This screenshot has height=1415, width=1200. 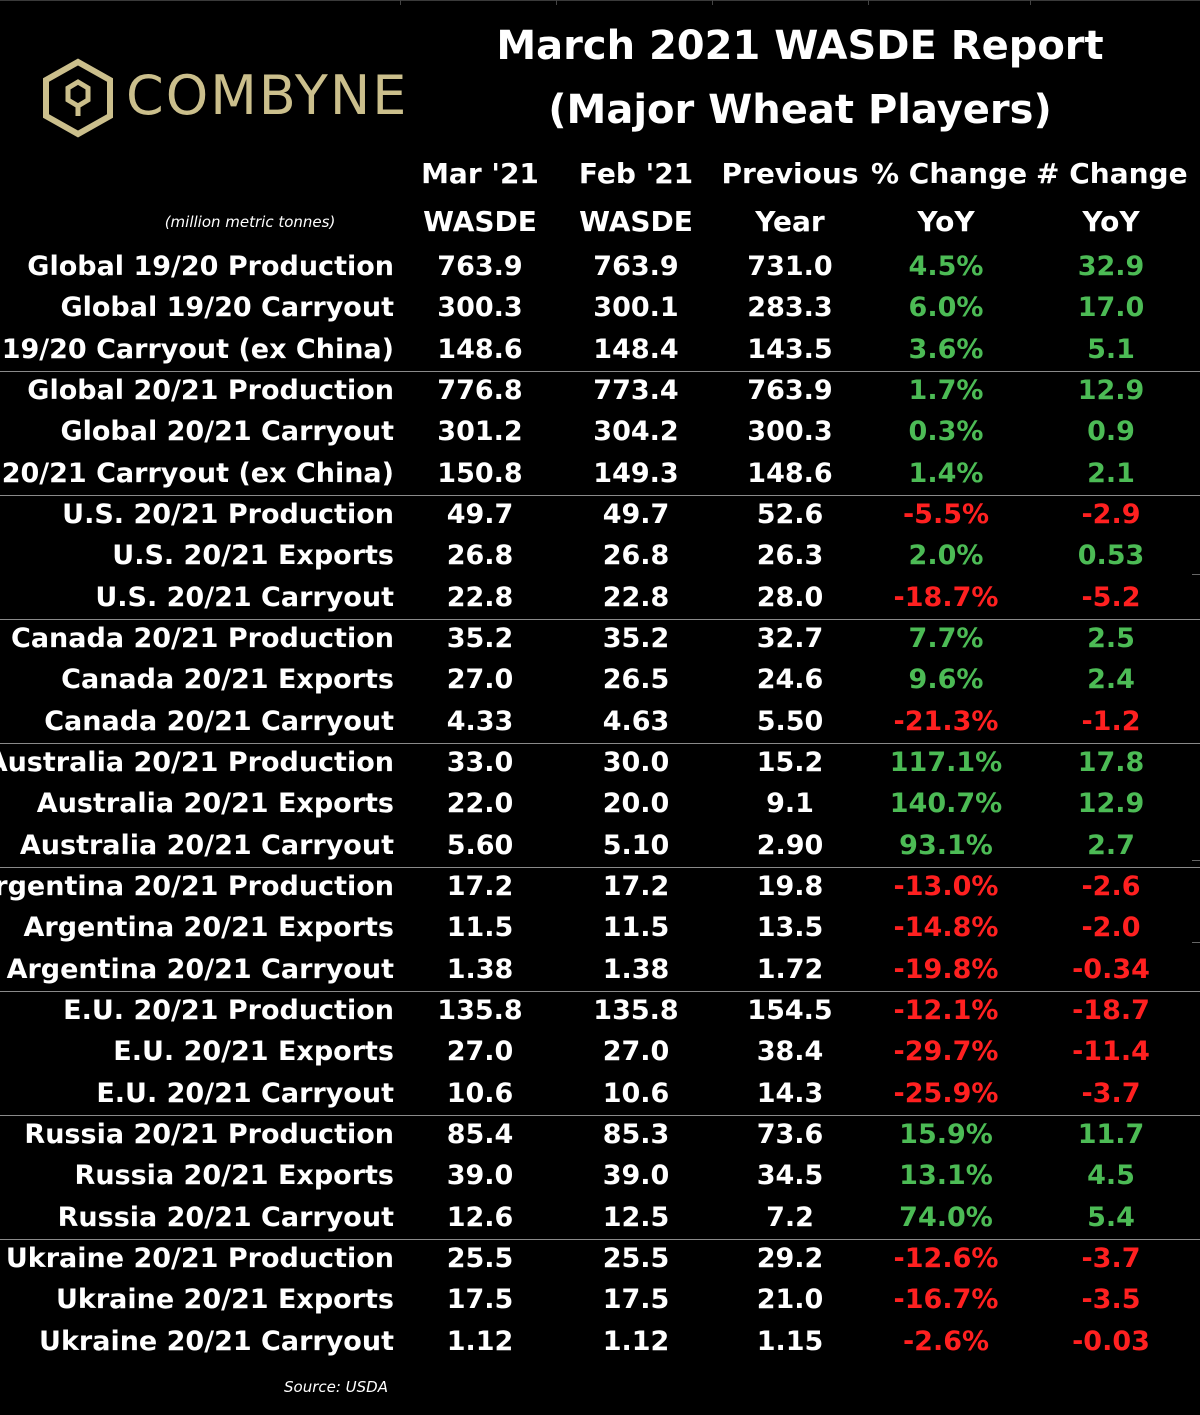 What do you see at coordinates (636, 390) in the screenshot?
I see `cell-feb21: 773.4` at bounding box center [636, 390].